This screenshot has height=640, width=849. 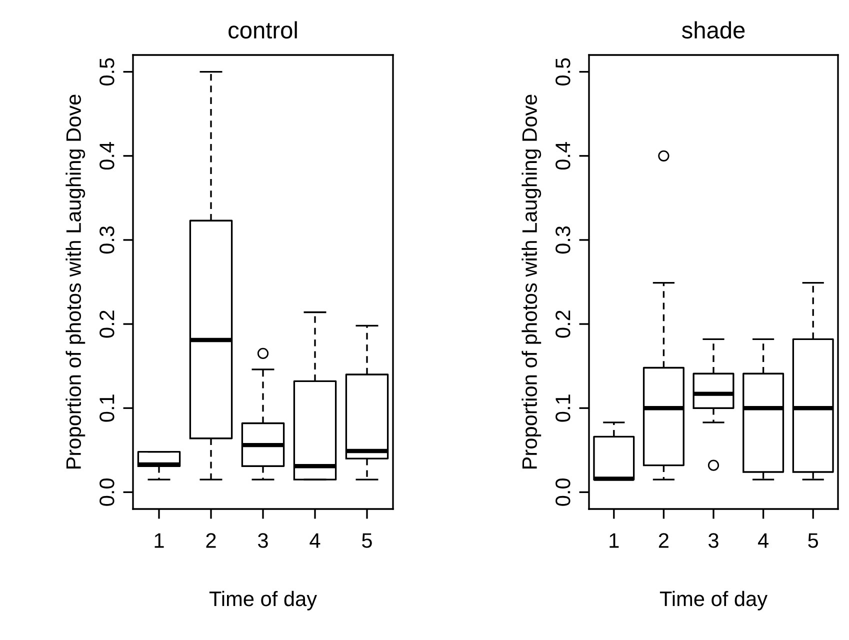 What do you see at coordinates (713, 30) in the screenshot?
I see `chart-title: shade` at bounding box center [713, 30].